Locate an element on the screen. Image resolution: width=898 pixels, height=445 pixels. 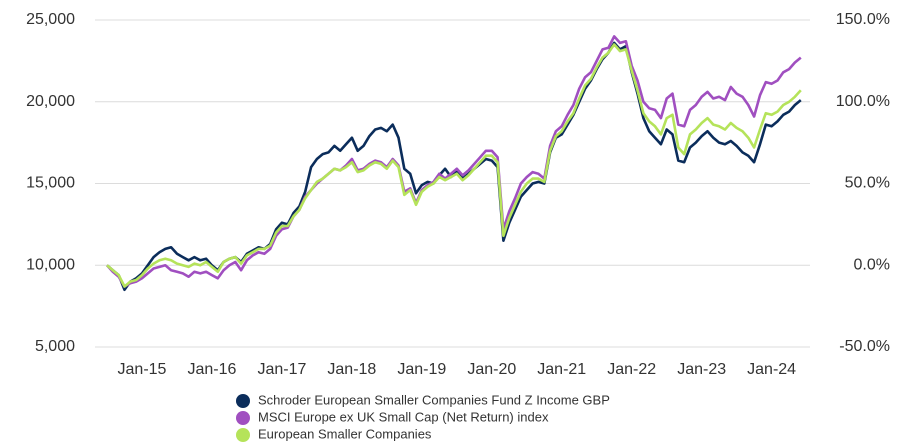
y2-tick-label: 50.0% is located at coordinates (867, 183).